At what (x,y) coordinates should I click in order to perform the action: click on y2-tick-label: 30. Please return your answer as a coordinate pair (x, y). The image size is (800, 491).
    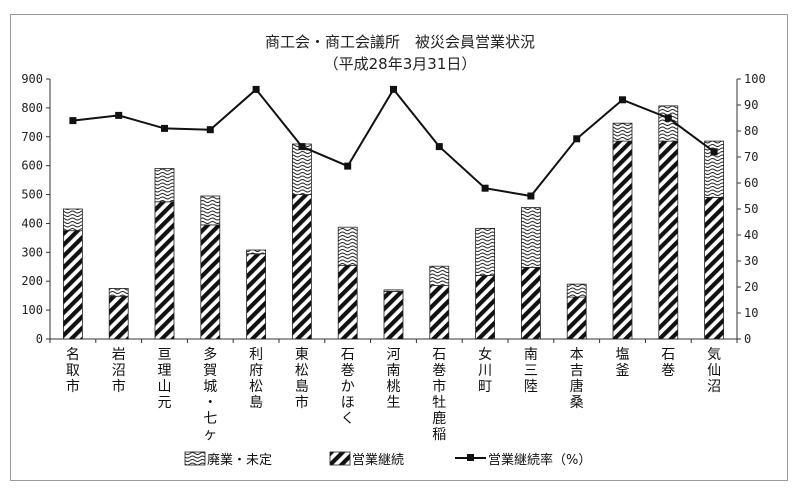
    Looking at the image, I should click on (751, 261).